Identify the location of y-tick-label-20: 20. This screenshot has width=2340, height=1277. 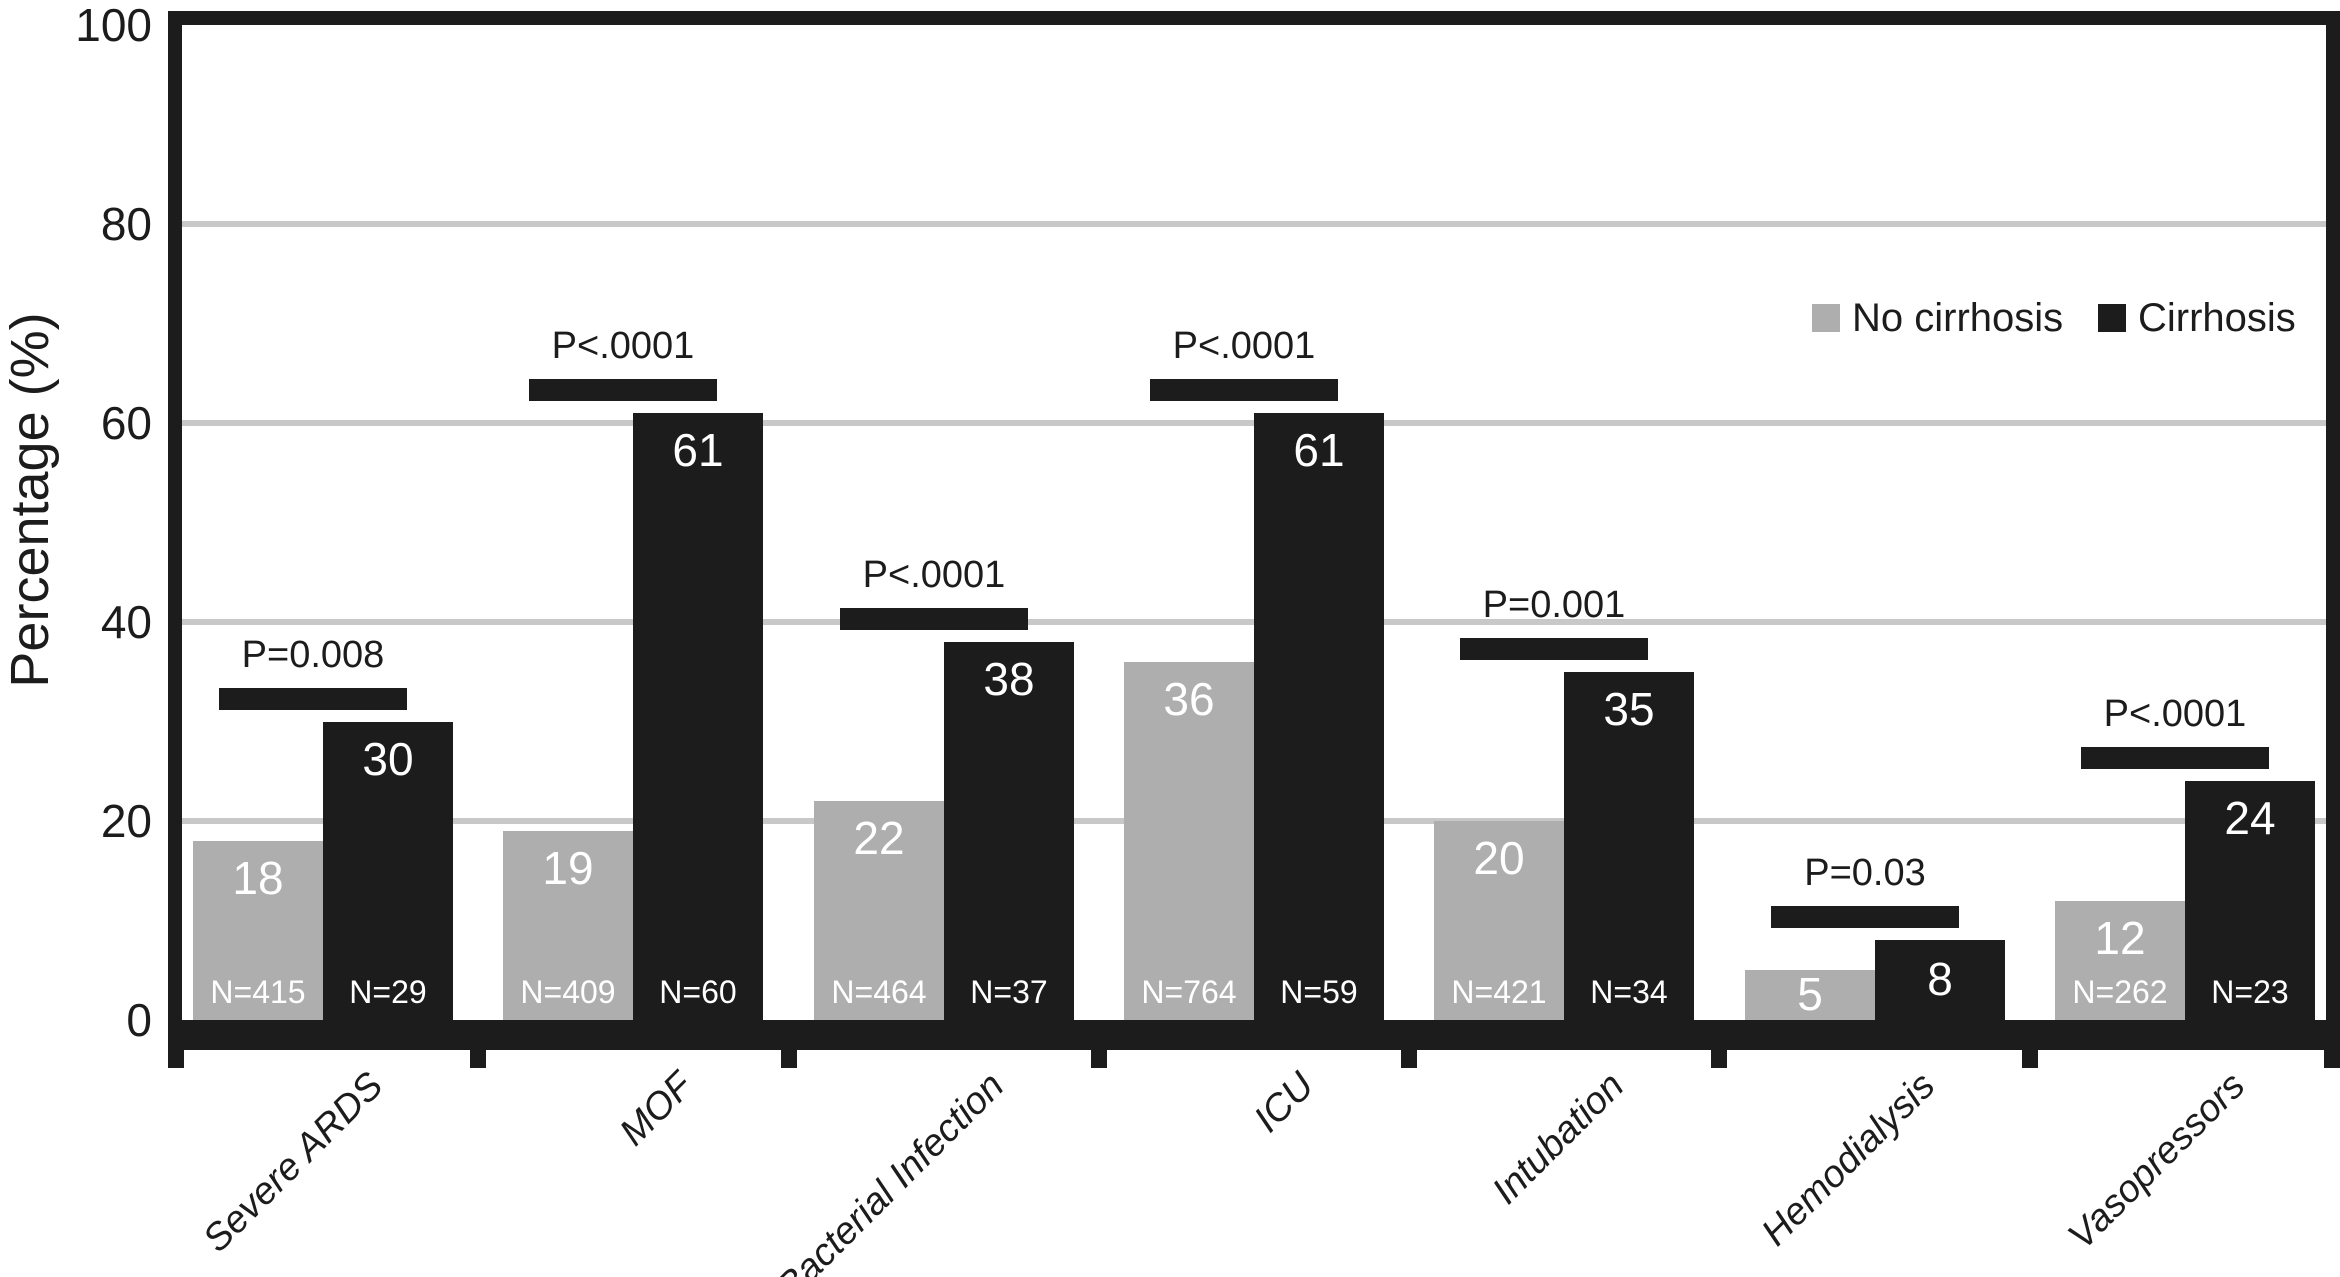
(126, 821).